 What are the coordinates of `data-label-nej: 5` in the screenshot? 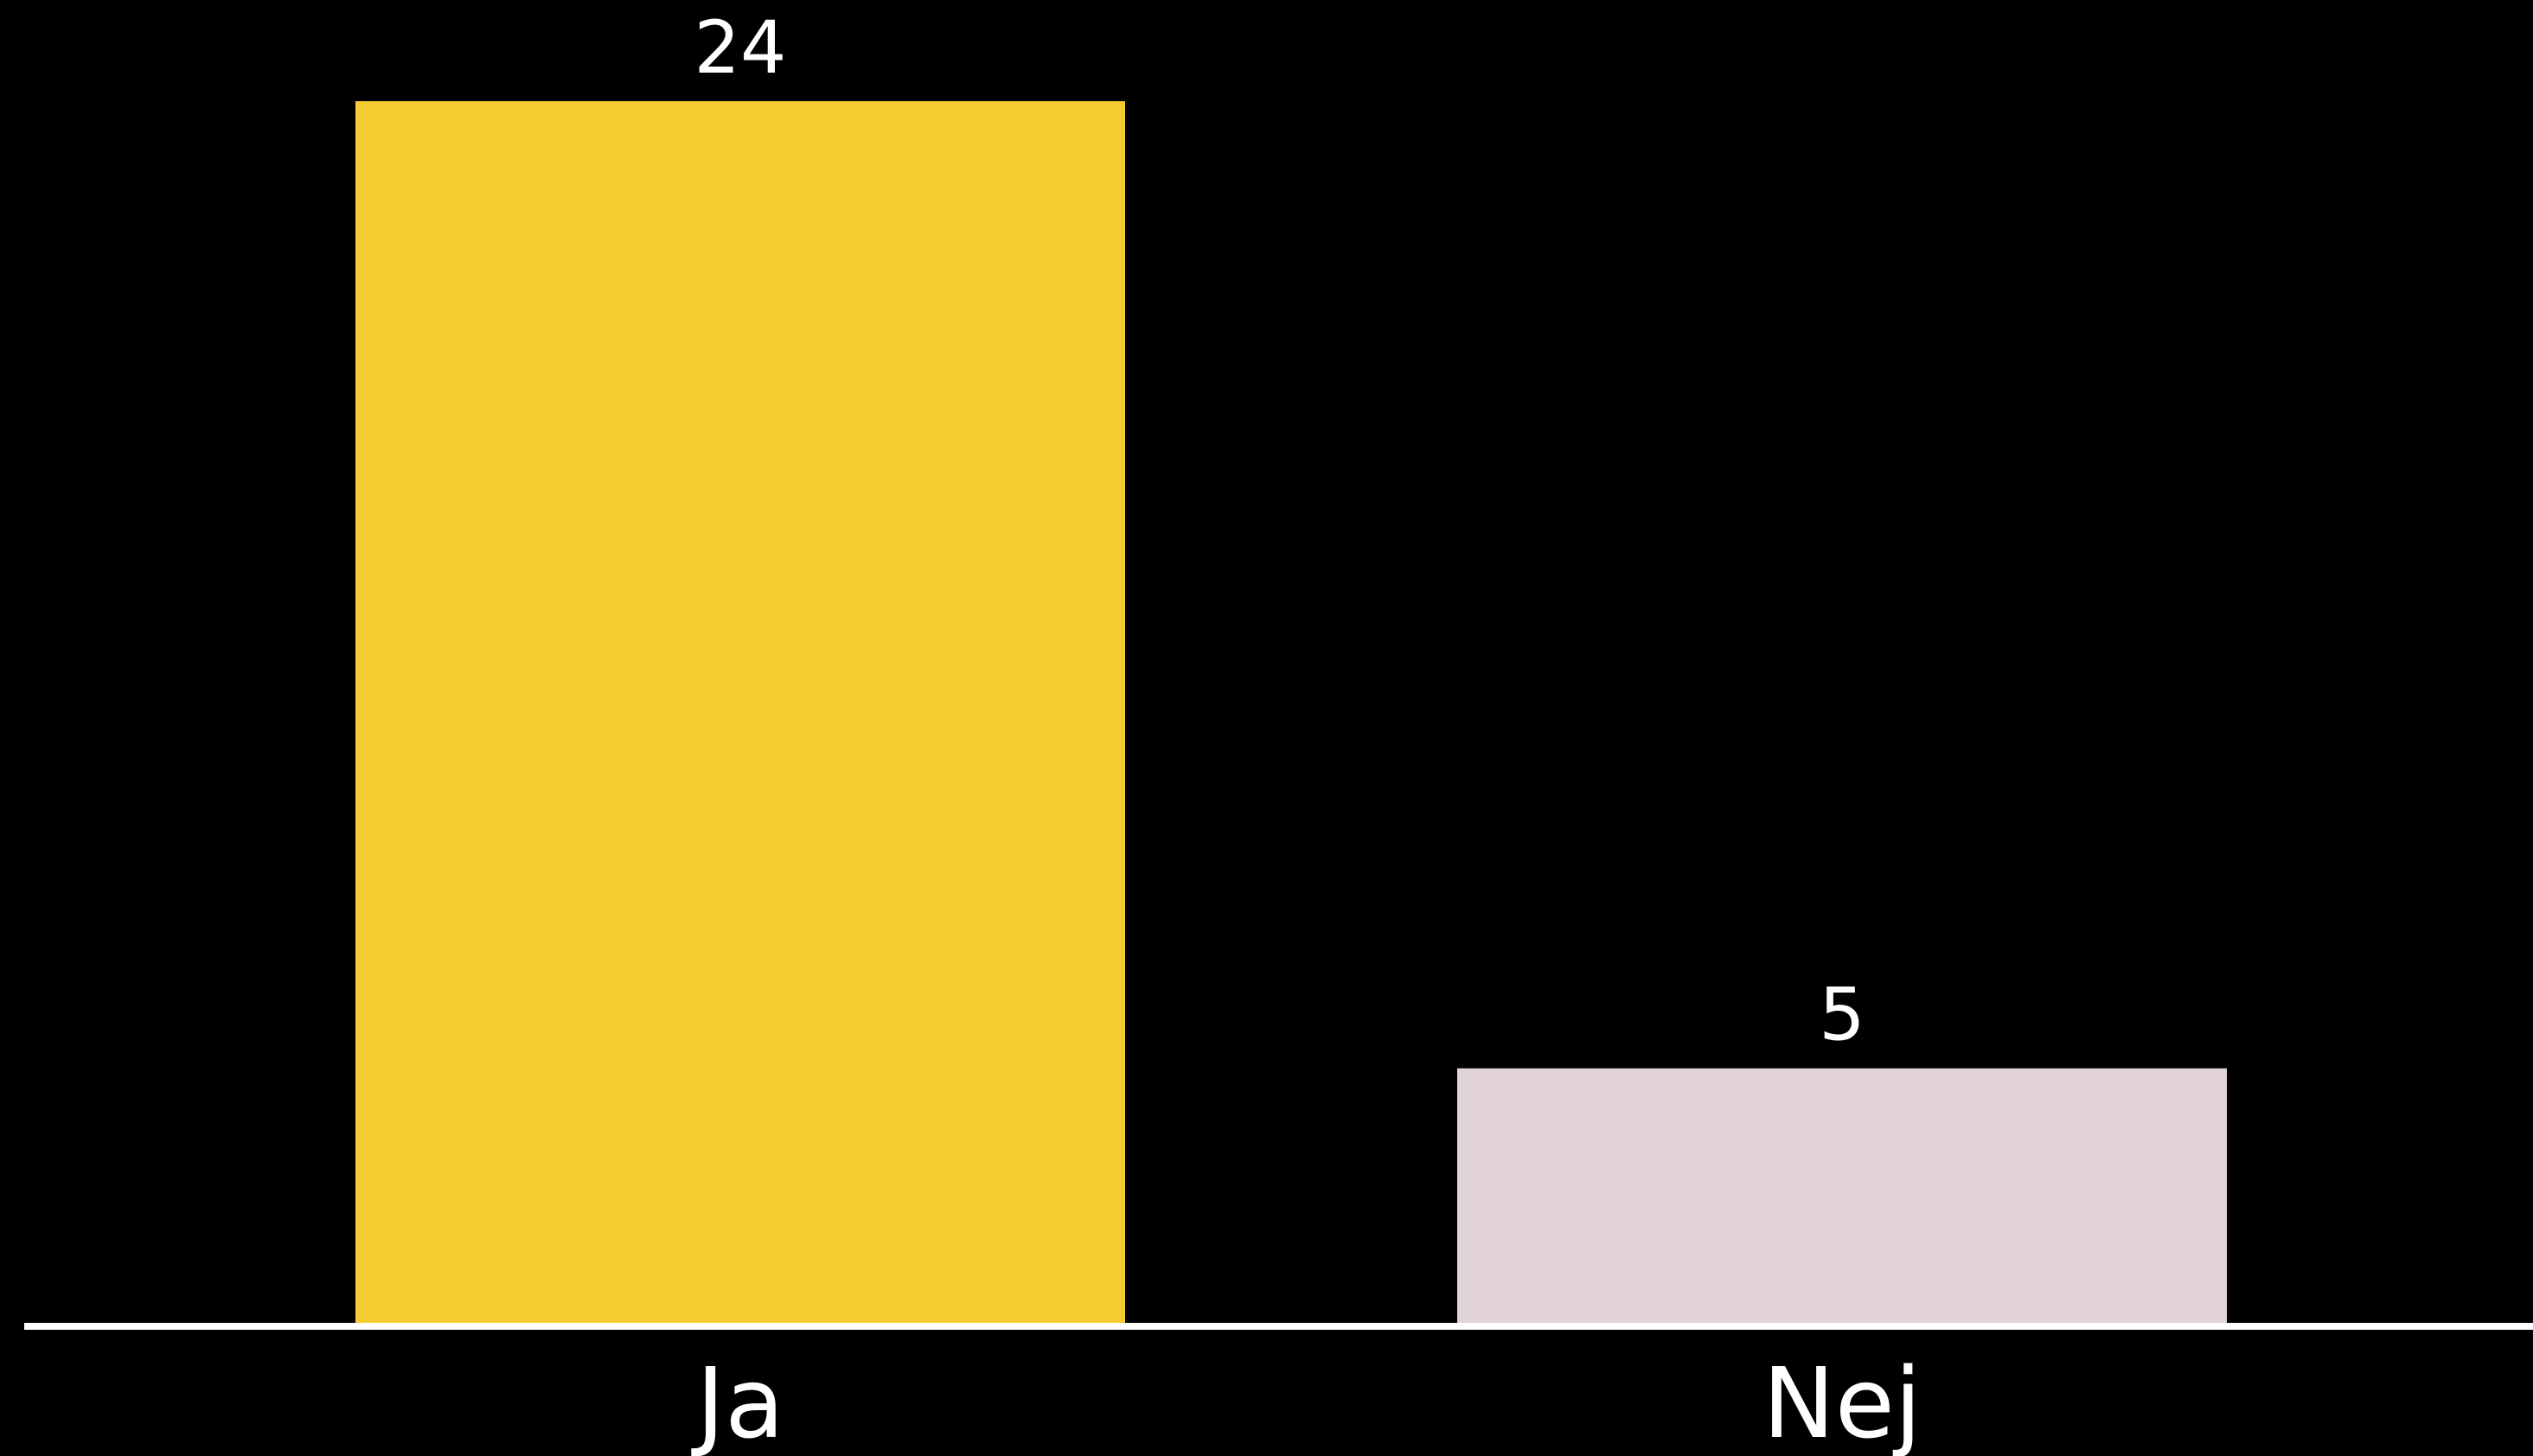 It's located at (1842, 1015).